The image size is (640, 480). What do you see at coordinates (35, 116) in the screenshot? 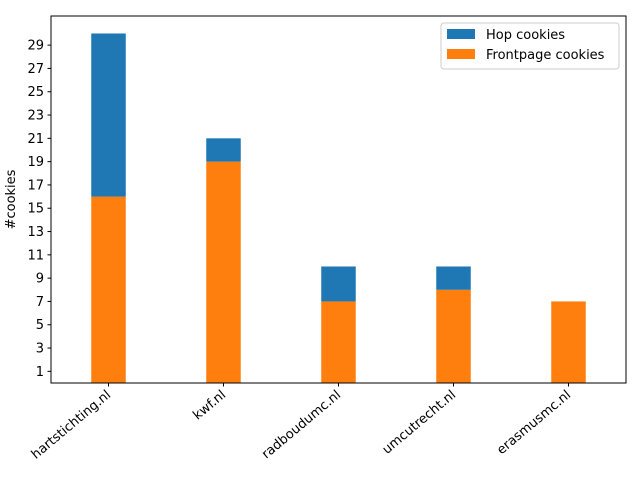
I see `y-tick-label: 23` at bounding box center [35, 116].